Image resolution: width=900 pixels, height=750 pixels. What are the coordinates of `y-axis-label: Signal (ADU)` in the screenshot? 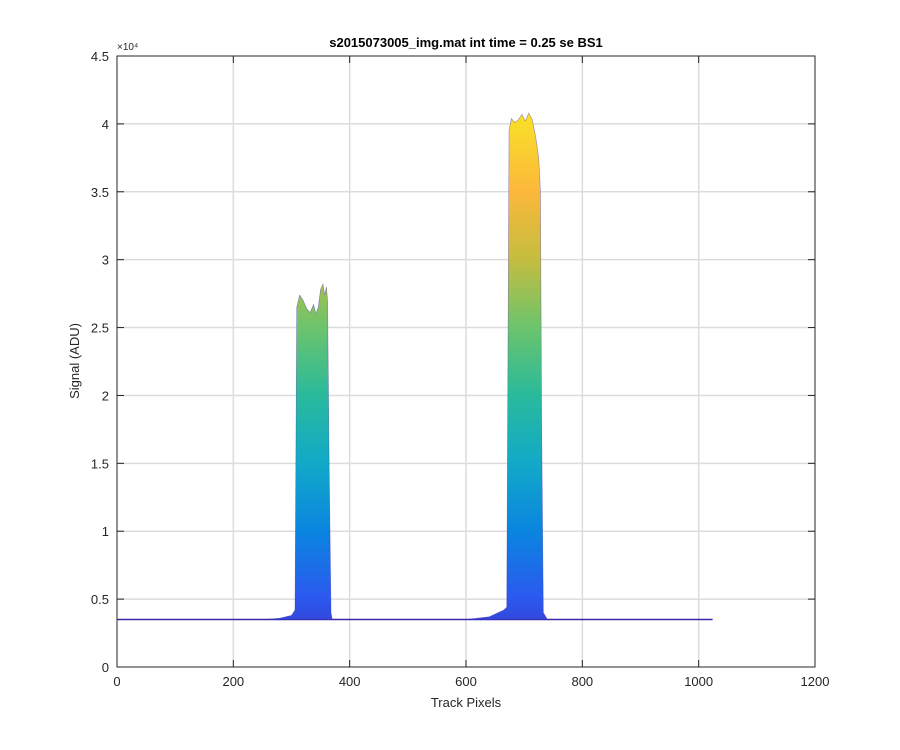 It's located at (74, 361).